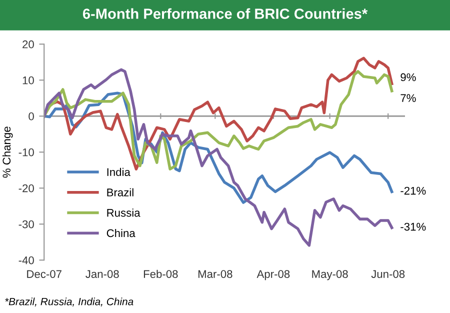 Image resolution: width=450 pixels, height=313 pixels. What do you see at coordinates (225, 13) in the screenshot?
I see `chart-title: 6-Month Performance of BRIC Countries*` at bounding box center [225, 13].